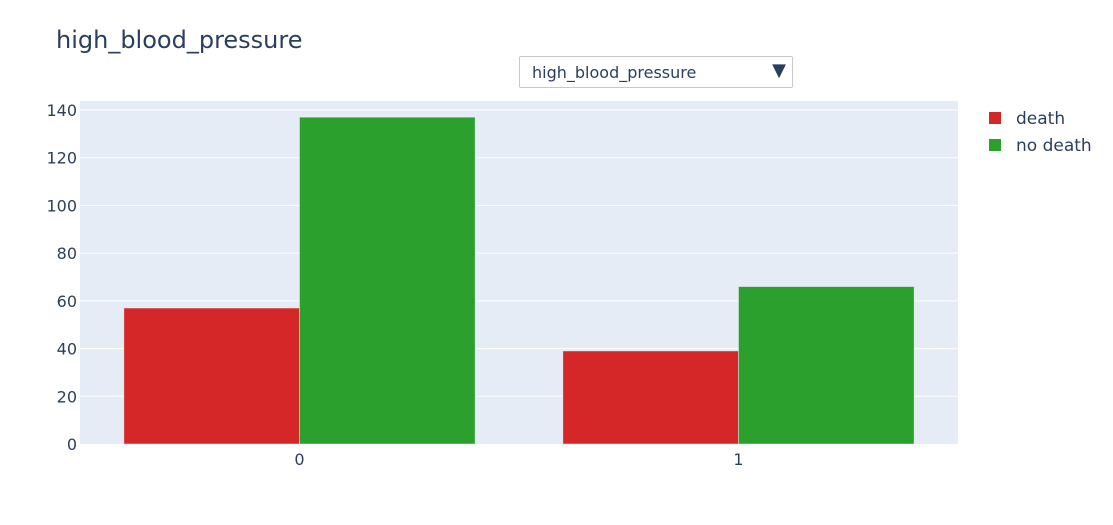 The image size is (1113, 525). Describe the element at coordinates (61, 158) in the screenshot. I see `y-tick-label: 120` at that location.